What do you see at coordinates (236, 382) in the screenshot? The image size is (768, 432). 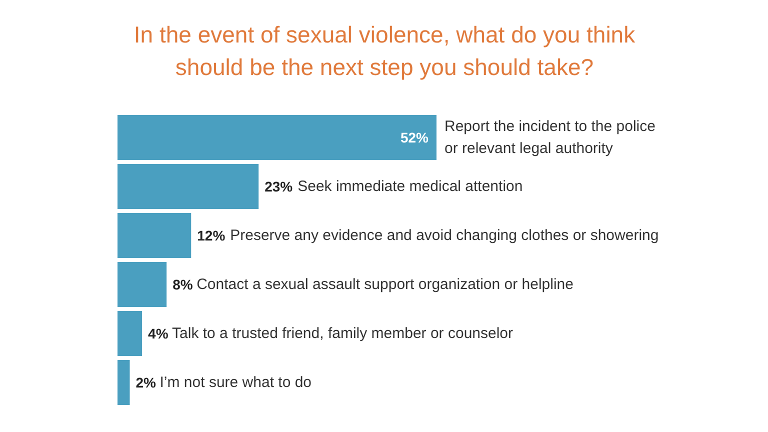 I see `y-tick-label: I’m not sure what to do` at bounding box center [236, 382].